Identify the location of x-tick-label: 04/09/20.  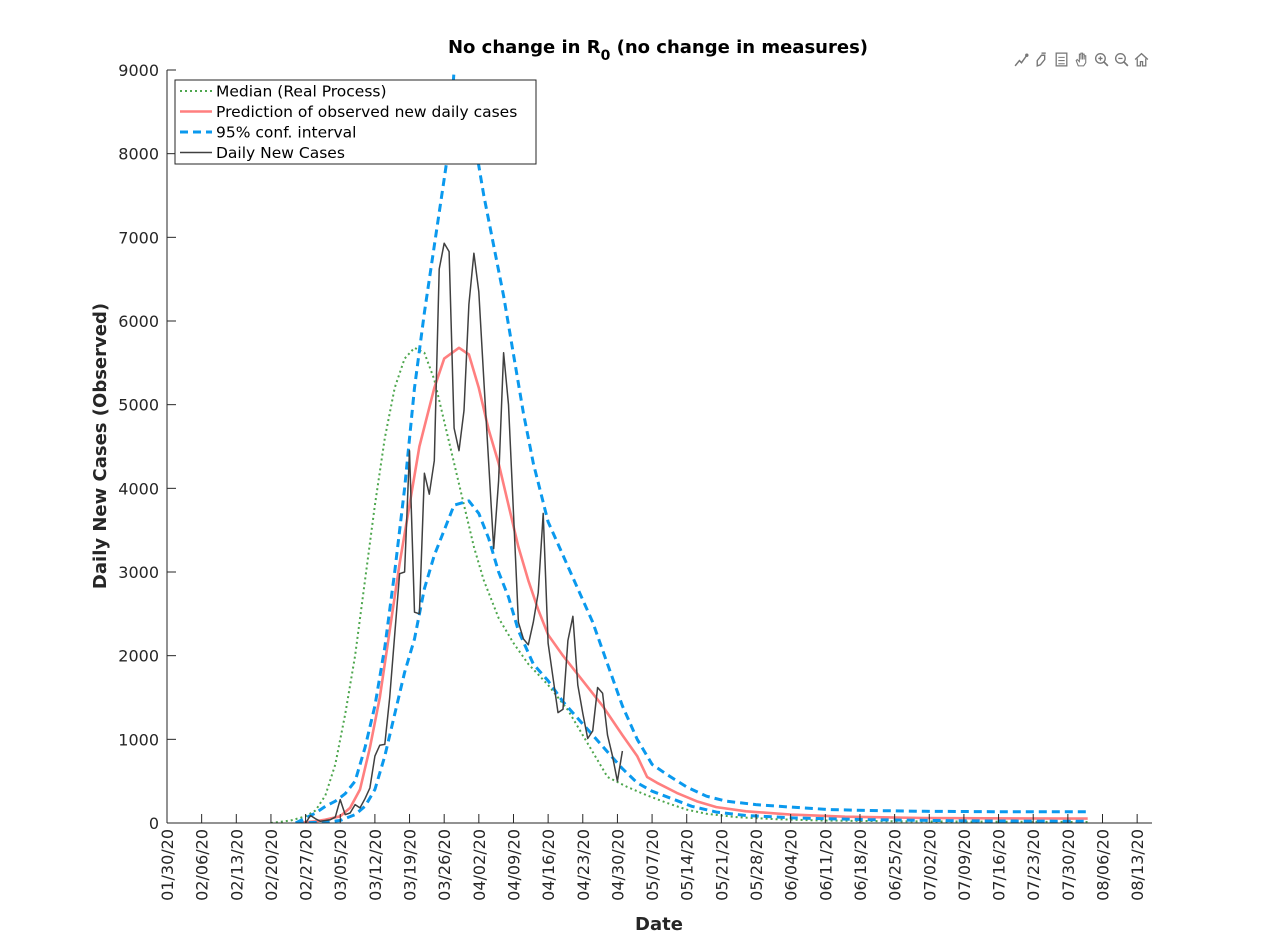
(513, 865).